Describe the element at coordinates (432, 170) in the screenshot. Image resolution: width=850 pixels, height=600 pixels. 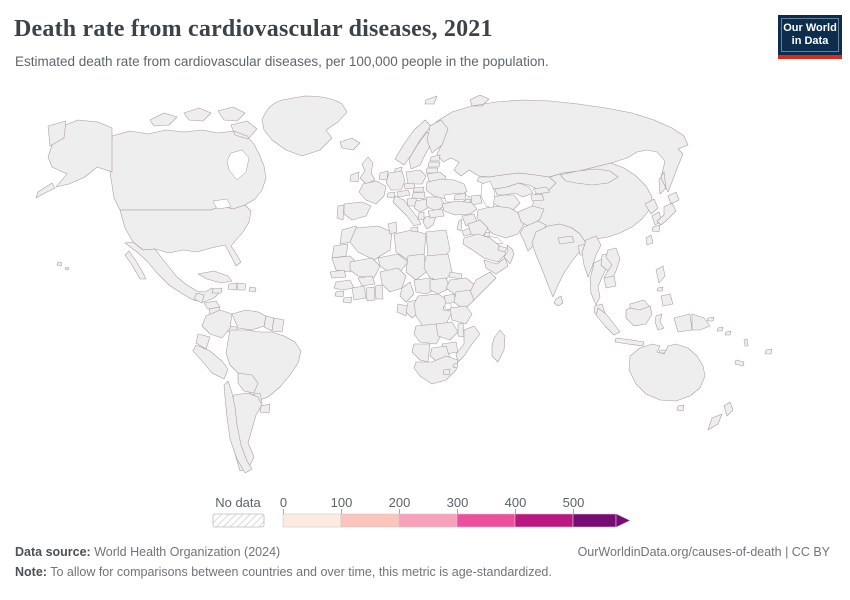
I see `country-lithuania` at that location.